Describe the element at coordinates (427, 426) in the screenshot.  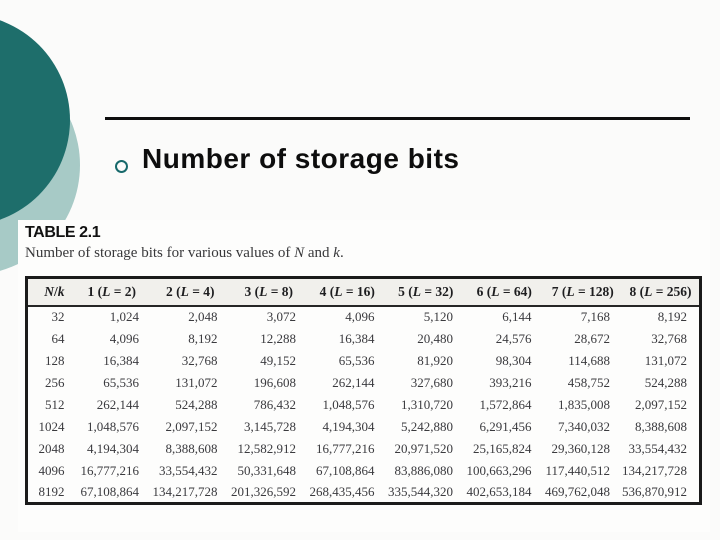
I see `table-cell: 5,242,880` at that location.